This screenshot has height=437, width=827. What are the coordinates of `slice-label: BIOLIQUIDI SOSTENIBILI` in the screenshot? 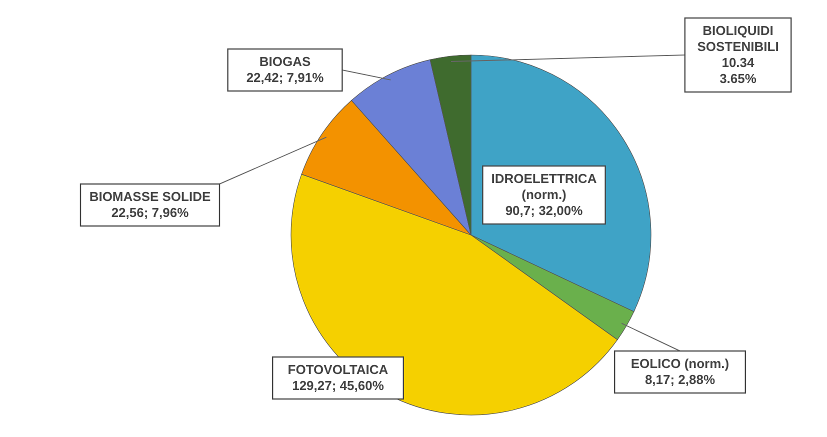 It's located at (738, 38).